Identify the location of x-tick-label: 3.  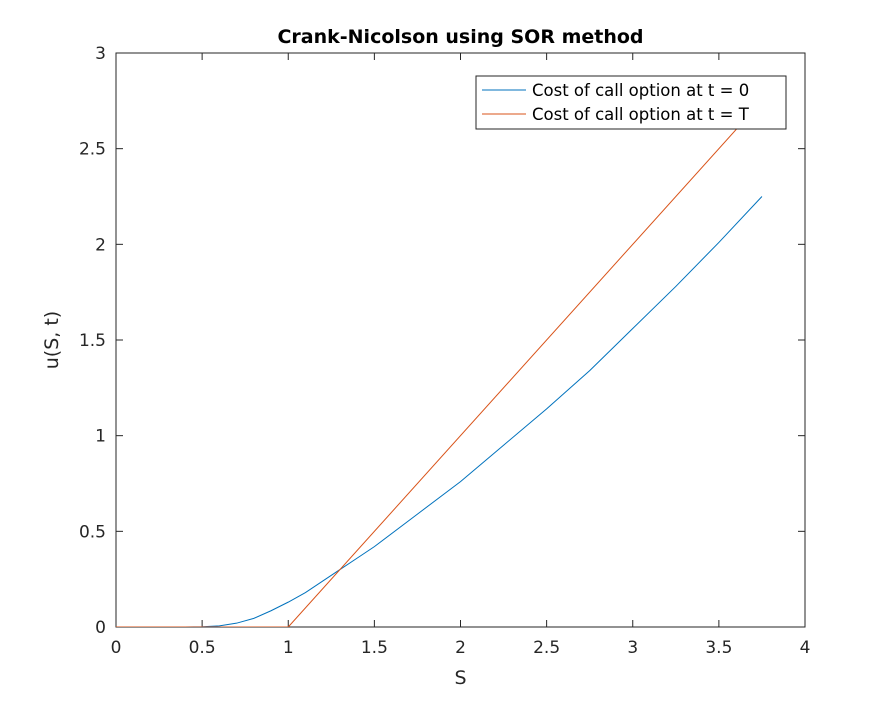
(632, 648).